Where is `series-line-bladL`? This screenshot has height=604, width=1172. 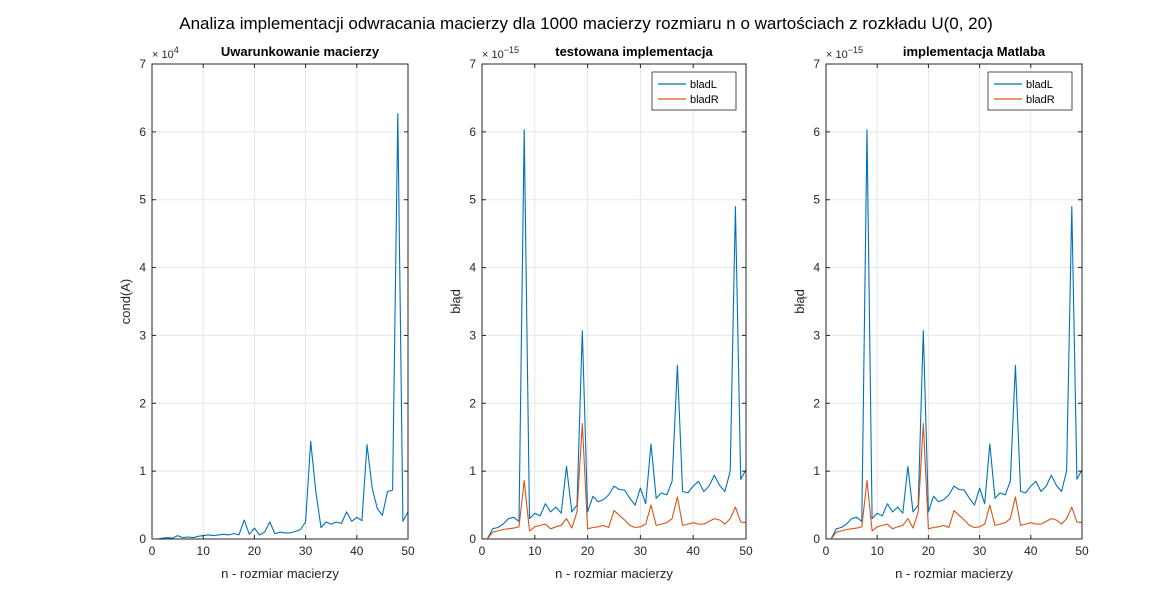
series-line-bladL is located at coordinates (956, 334).